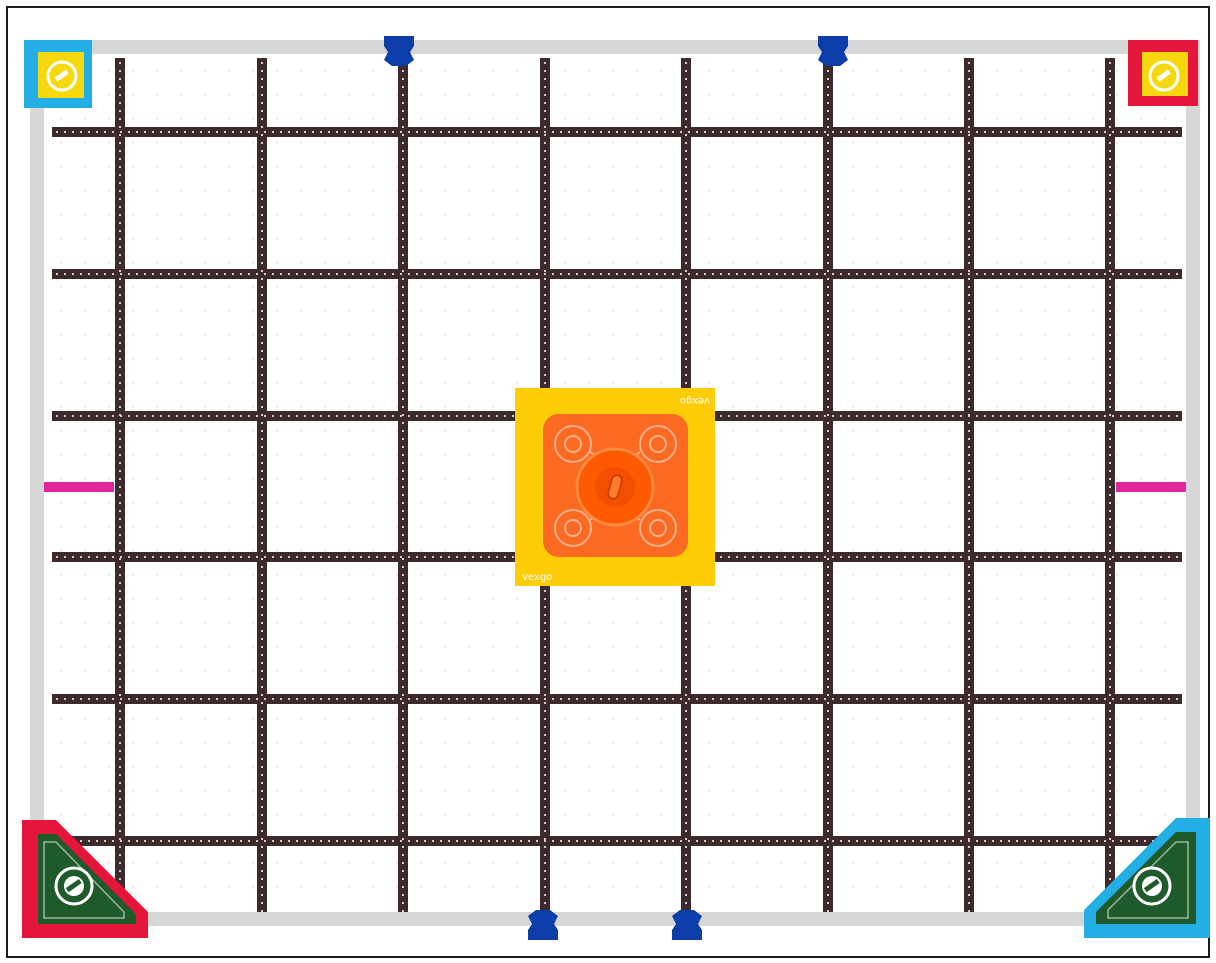  I want to click on center-goal: vexgo vexgo, so click(615, 487).